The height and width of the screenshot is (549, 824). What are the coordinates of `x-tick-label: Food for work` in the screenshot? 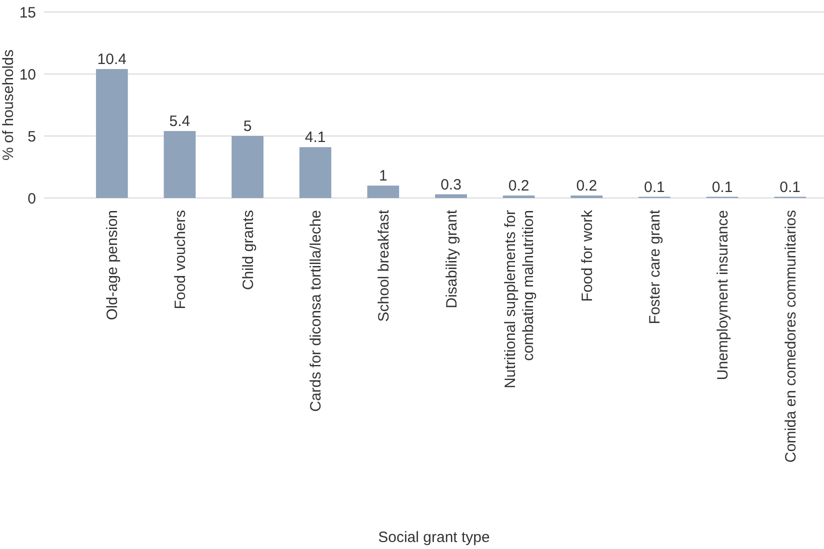 It's located at (587, 256).